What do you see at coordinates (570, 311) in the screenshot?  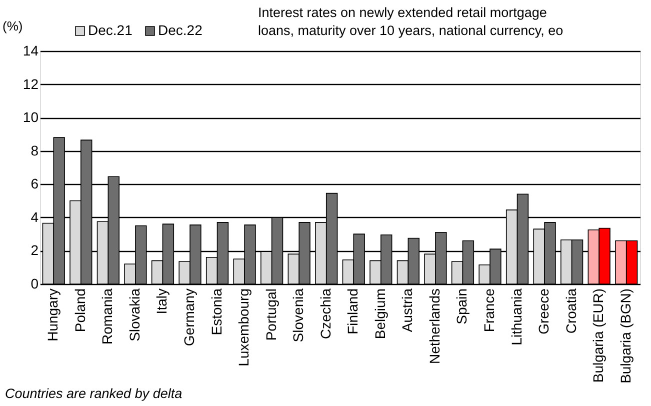 I see `x-tick-label: Croatia` at bounding box center [570, 311].